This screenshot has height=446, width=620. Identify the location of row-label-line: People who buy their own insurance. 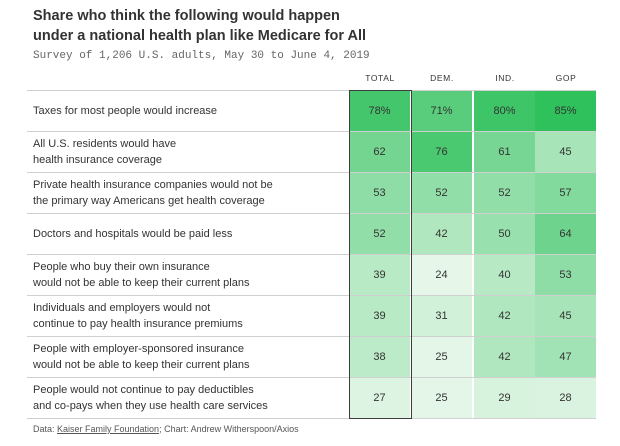
(121, 266).